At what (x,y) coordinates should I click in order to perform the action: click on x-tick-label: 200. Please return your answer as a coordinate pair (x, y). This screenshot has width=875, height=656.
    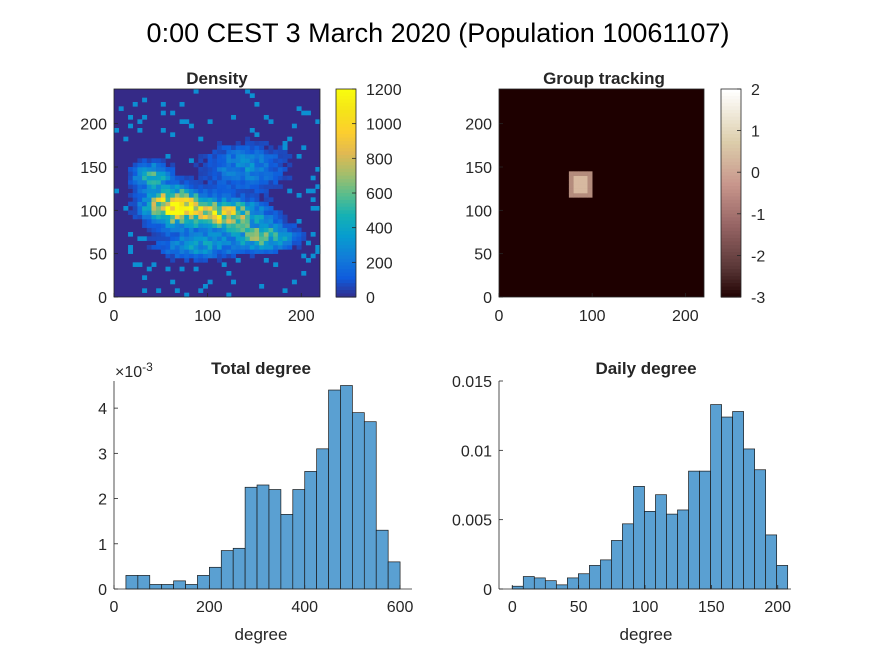
    Looking at the image, I should click on (301, 316).